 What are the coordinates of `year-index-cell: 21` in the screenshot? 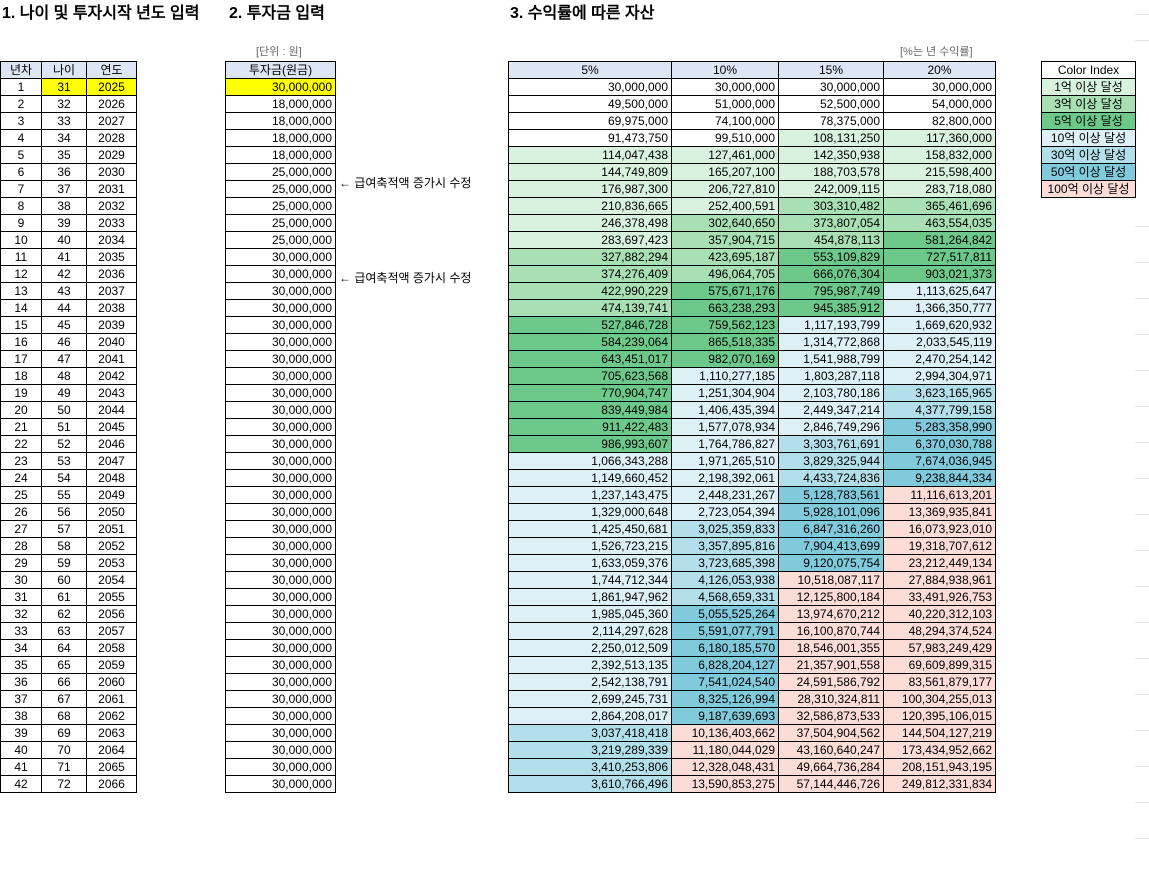 It's located at (21, 427).